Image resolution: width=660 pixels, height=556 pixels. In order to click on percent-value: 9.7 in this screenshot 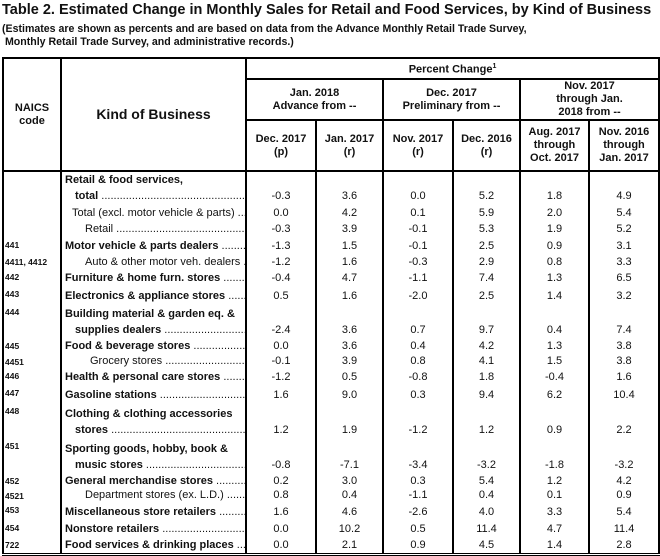, I will do `click(486, 321)`.